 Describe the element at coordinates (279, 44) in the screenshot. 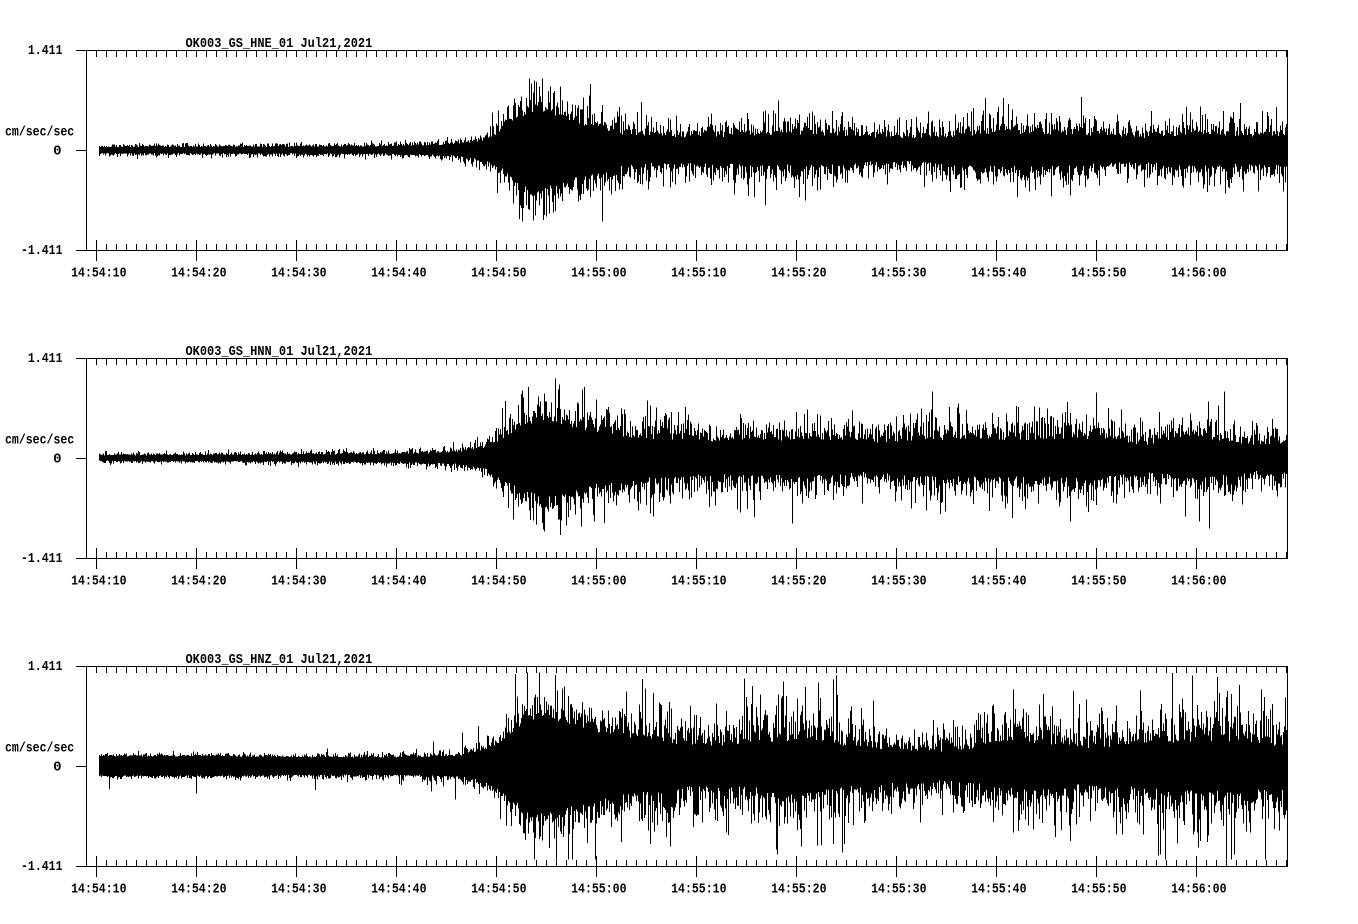

I see `svg-text: OK003_GS_HNE_01 Jul21,2021` at that location.